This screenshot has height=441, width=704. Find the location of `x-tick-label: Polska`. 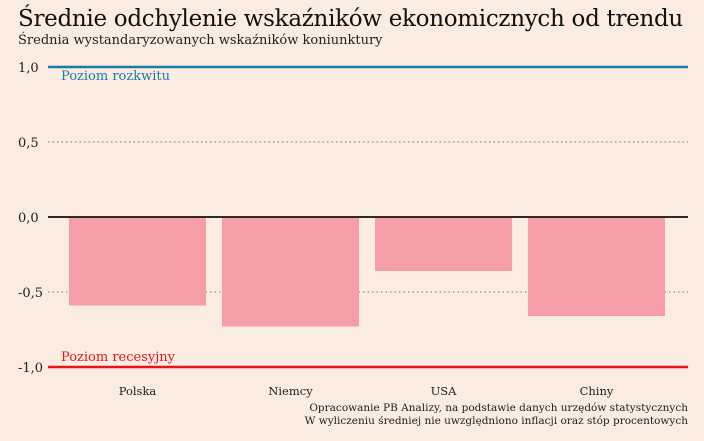

x-tick-label: Polska is located at coordinates (138, 391).